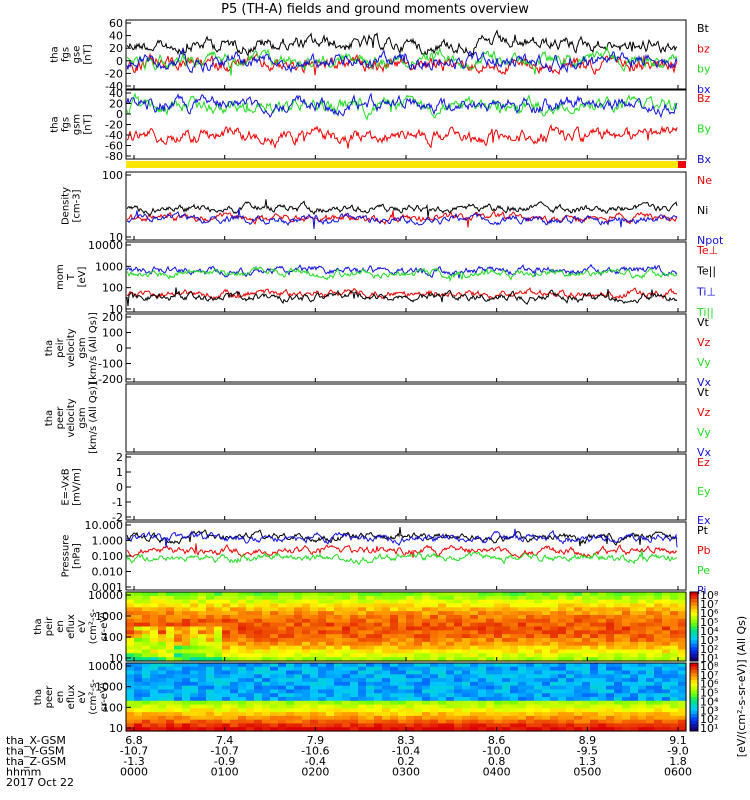  What do you see at coordinates (709, 640) in the screenshot?
I see `colorbar-tick-label: 10³` at bounding box center [709, 640].